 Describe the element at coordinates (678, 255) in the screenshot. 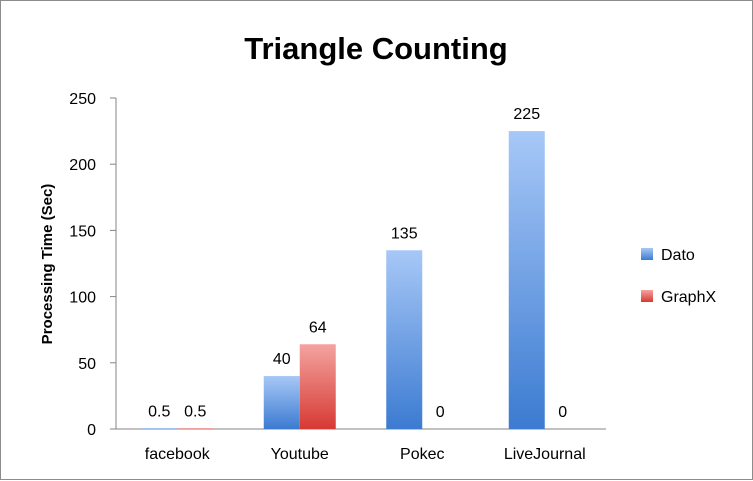

I see `legend-label-dato: Dato` at that location.